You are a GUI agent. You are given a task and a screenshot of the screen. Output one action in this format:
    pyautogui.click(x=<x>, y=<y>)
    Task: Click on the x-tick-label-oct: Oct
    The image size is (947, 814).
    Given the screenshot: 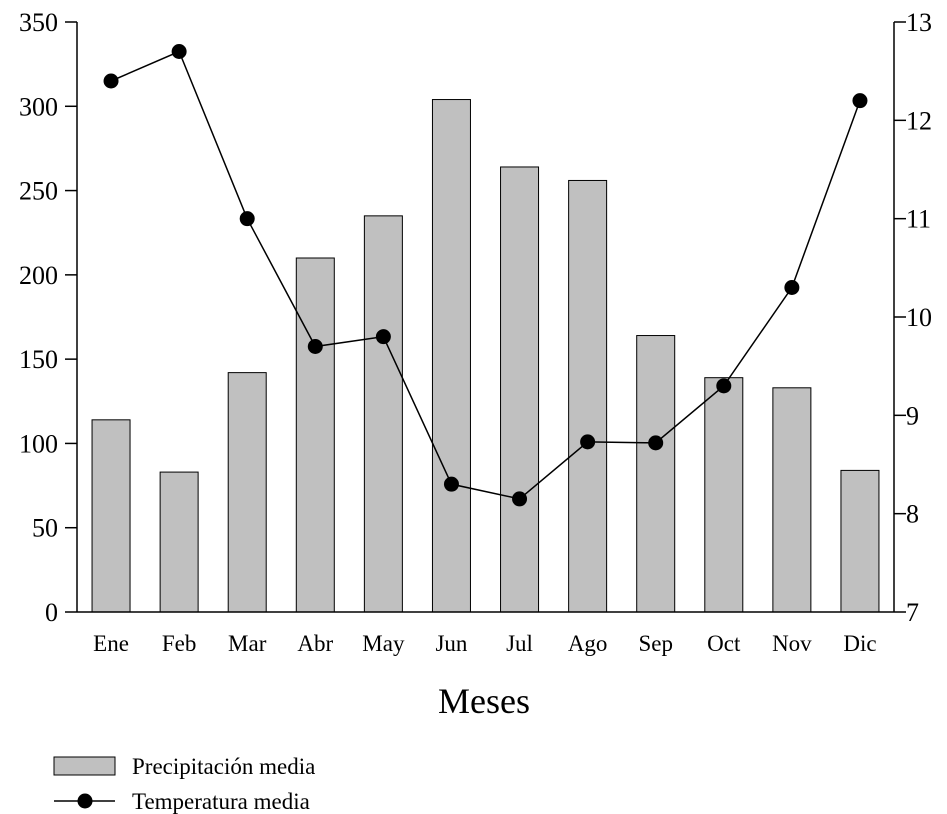 What is the action you would take?
    pyautogui.click(x=724, y=643)
    